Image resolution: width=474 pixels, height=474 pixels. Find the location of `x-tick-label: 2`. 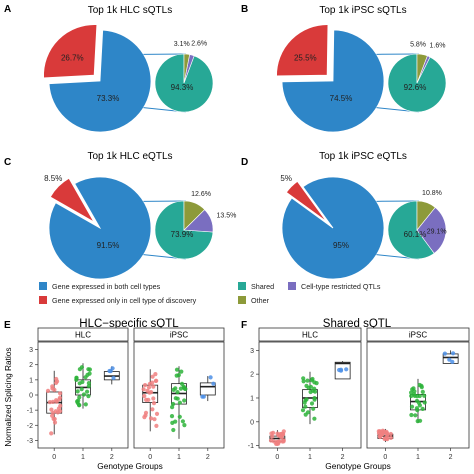

x-tick-label: 2 is located at coordinates (451, 457).